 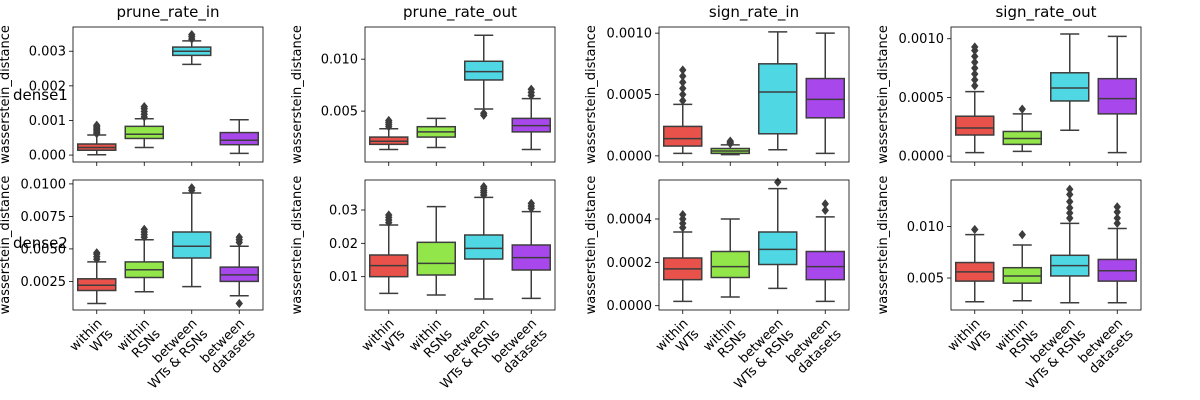 What do you see at coordinates (47, 86) in the screenshot?
I see `y-tick-label: 0.002` at bounding box center [47, 86].